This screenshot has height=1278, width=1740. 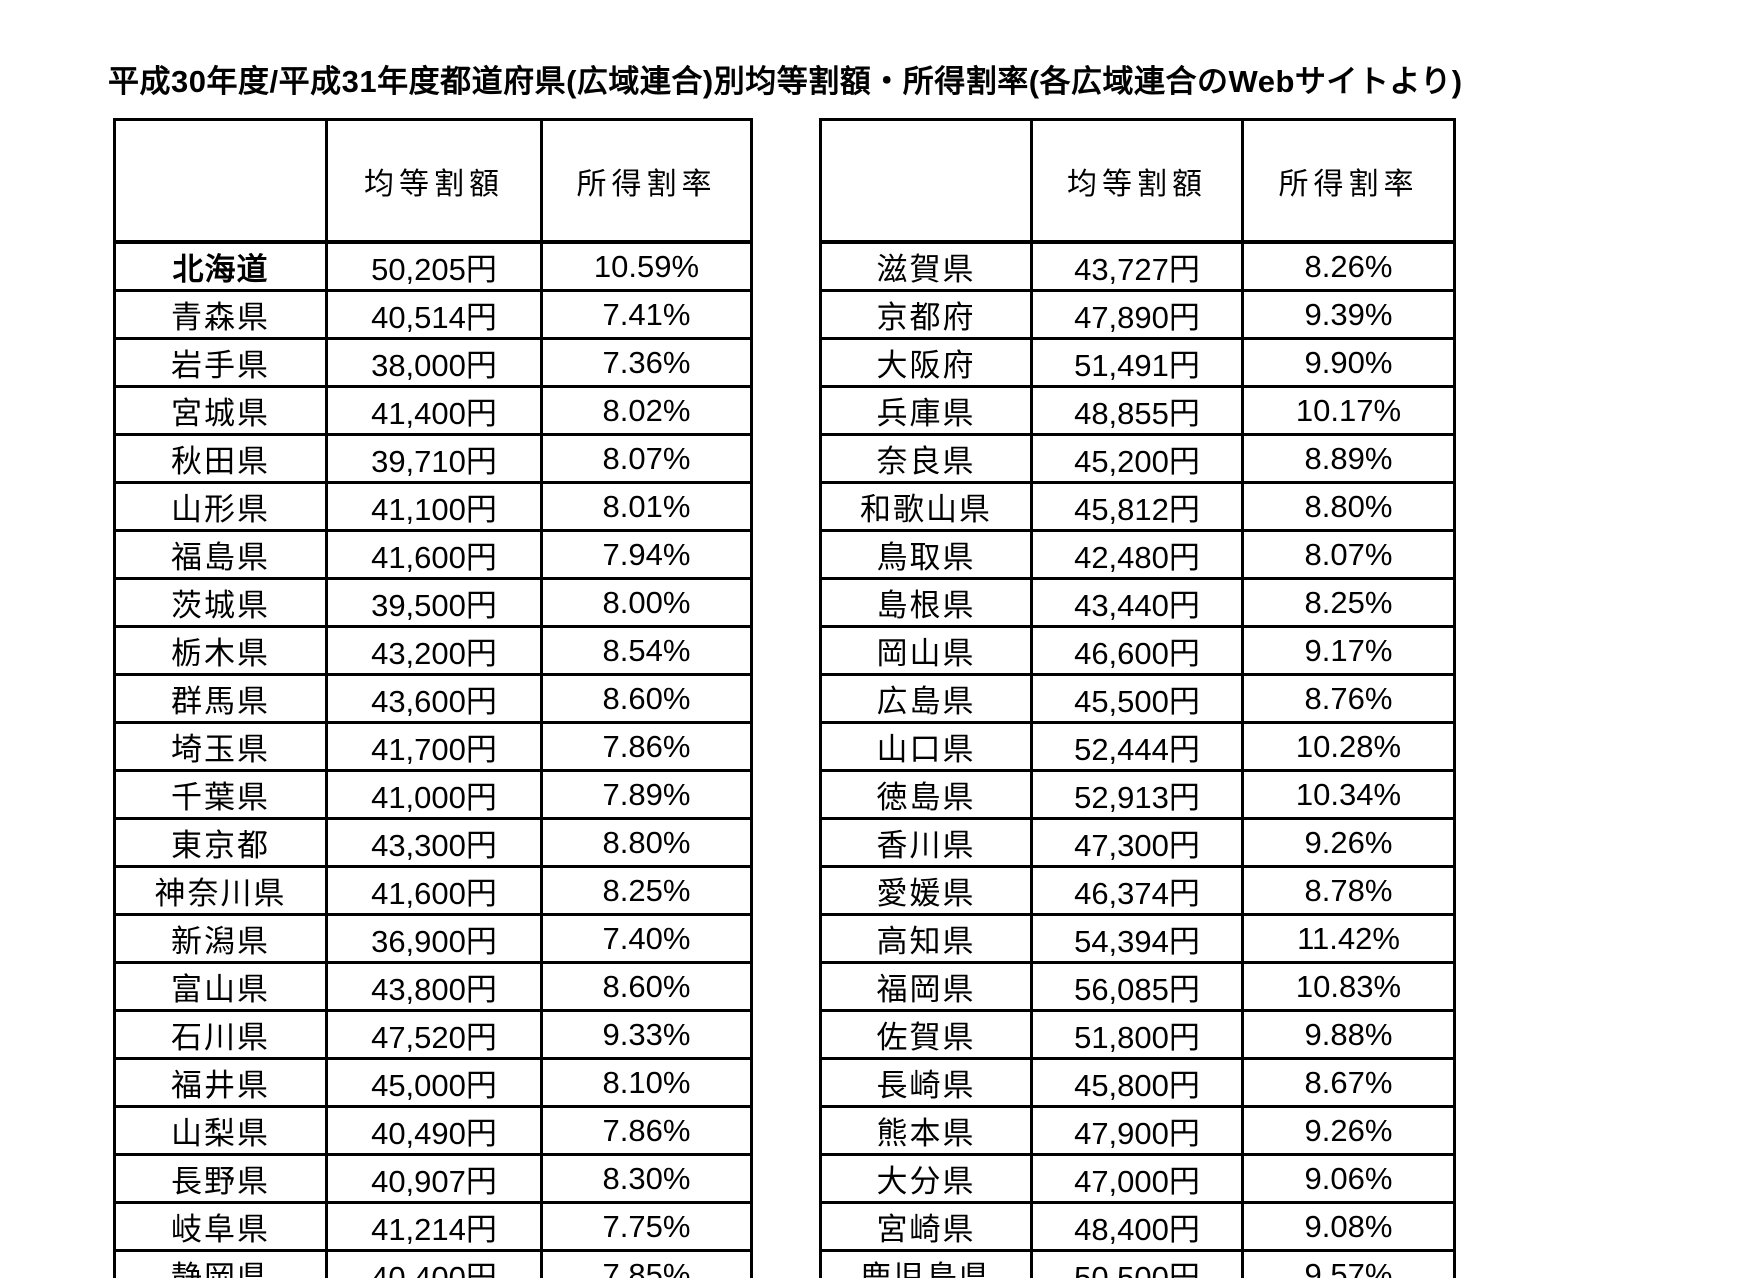 What do you see at coordinates (1137, 890) in the screenshot?
I see `table-row: 愛媛県 46,374円 8.78%` at bounding box center [1137, 890].